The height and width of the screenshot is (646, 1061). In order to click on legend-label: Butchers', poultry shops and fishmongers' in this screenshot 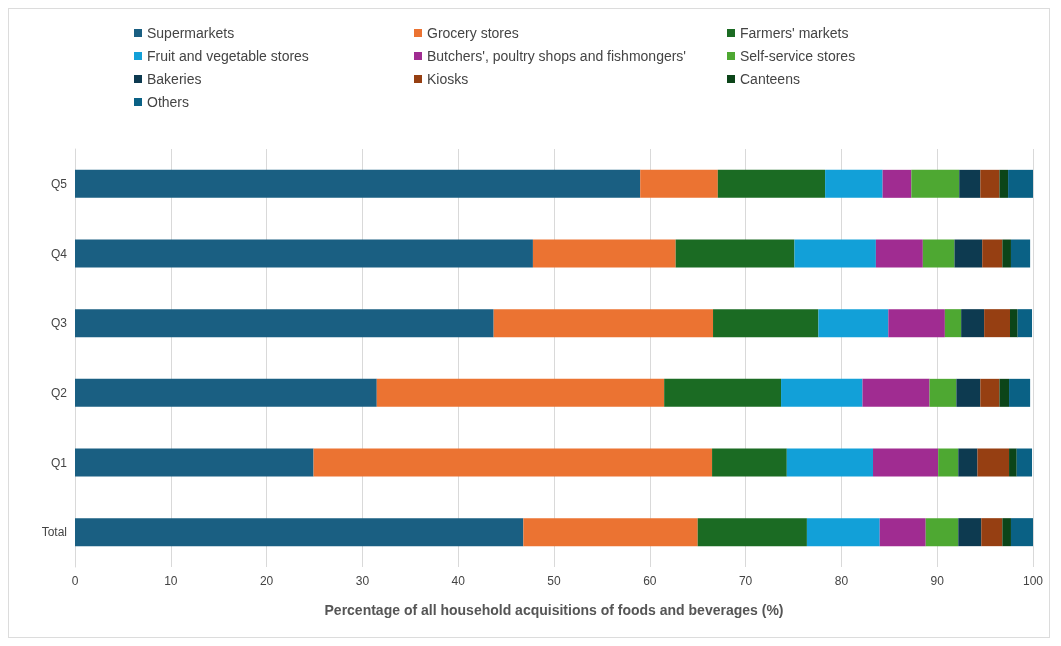, I will do `click(557, 56)`.